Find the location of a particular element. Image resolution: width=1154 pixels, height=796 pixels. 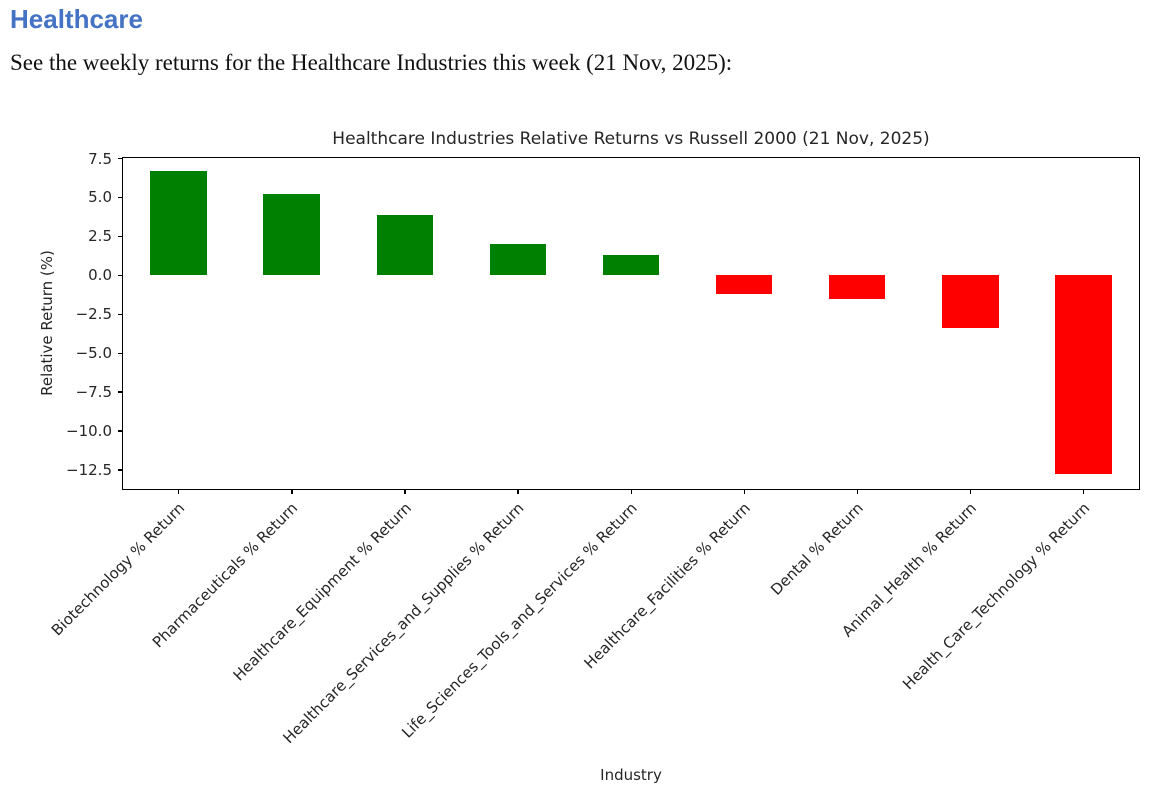

page-title: Healthcare is located at coordinates (76, 19).